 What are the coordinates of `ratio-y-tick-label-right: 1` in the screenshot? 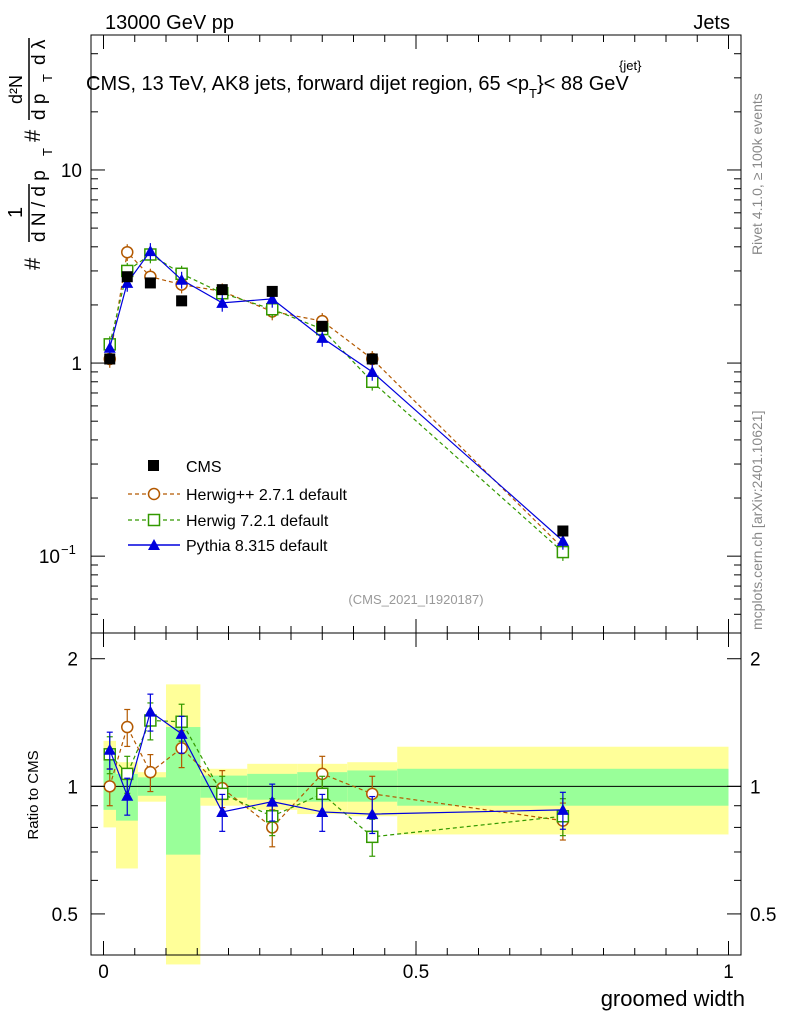 It's located at (755, 787).